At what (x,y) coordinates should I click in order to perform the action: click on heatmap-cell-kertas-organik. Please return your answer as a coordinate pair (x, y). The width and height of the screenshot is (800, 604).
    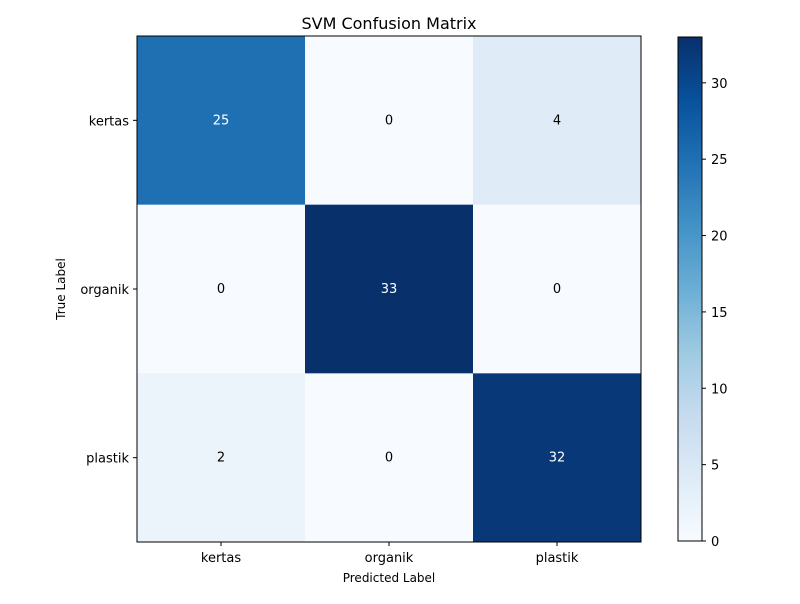
    Looking at the image, I should click on (389, 121).